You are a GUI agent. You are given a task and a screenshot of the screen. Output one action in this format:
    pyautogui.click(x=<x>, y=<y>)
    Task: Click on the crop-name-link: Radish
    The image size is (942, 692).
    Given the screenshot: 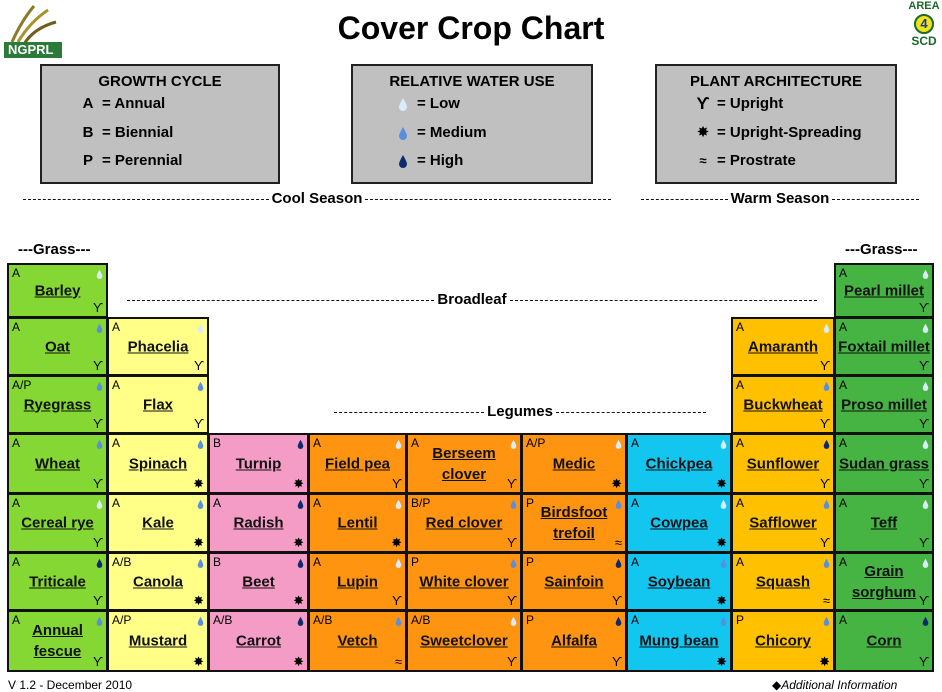 What is the action you would take?
    pyautogui.click(x=258, y=523)
    